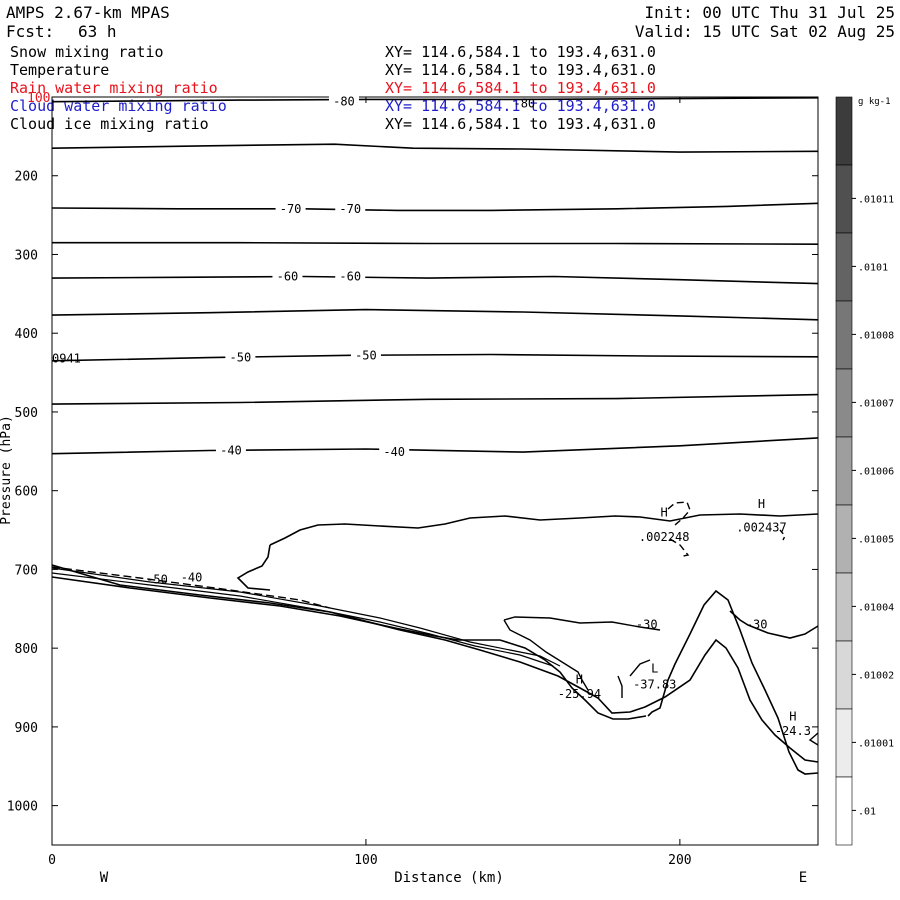  I want to click on y-tick-label: 900, so click(26, 728).